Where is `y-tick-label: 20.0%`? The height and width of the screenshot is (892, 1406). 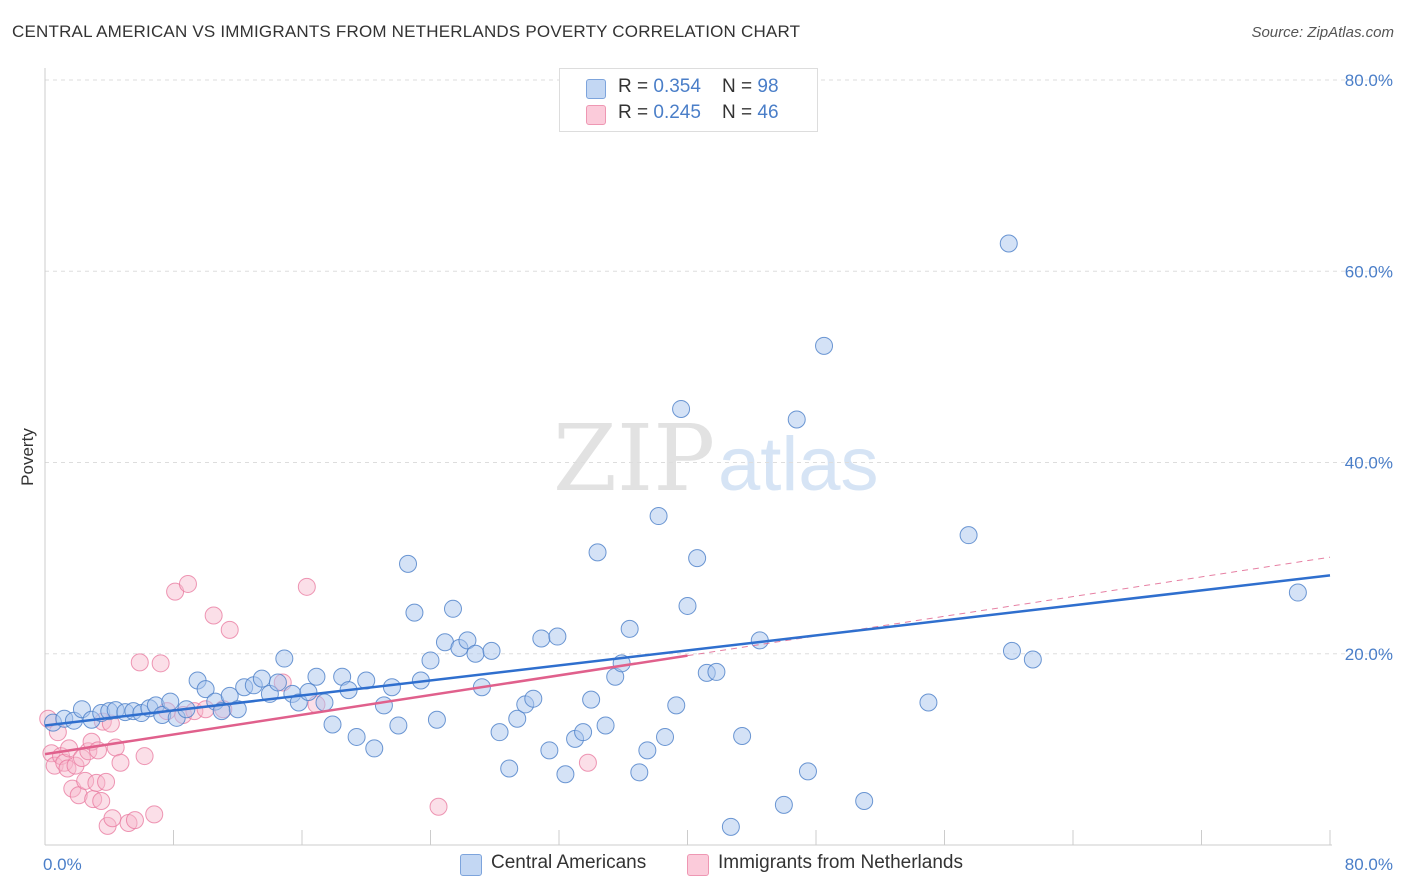
y-tick-label: 20.0% is located at coordinates (1369, 654).